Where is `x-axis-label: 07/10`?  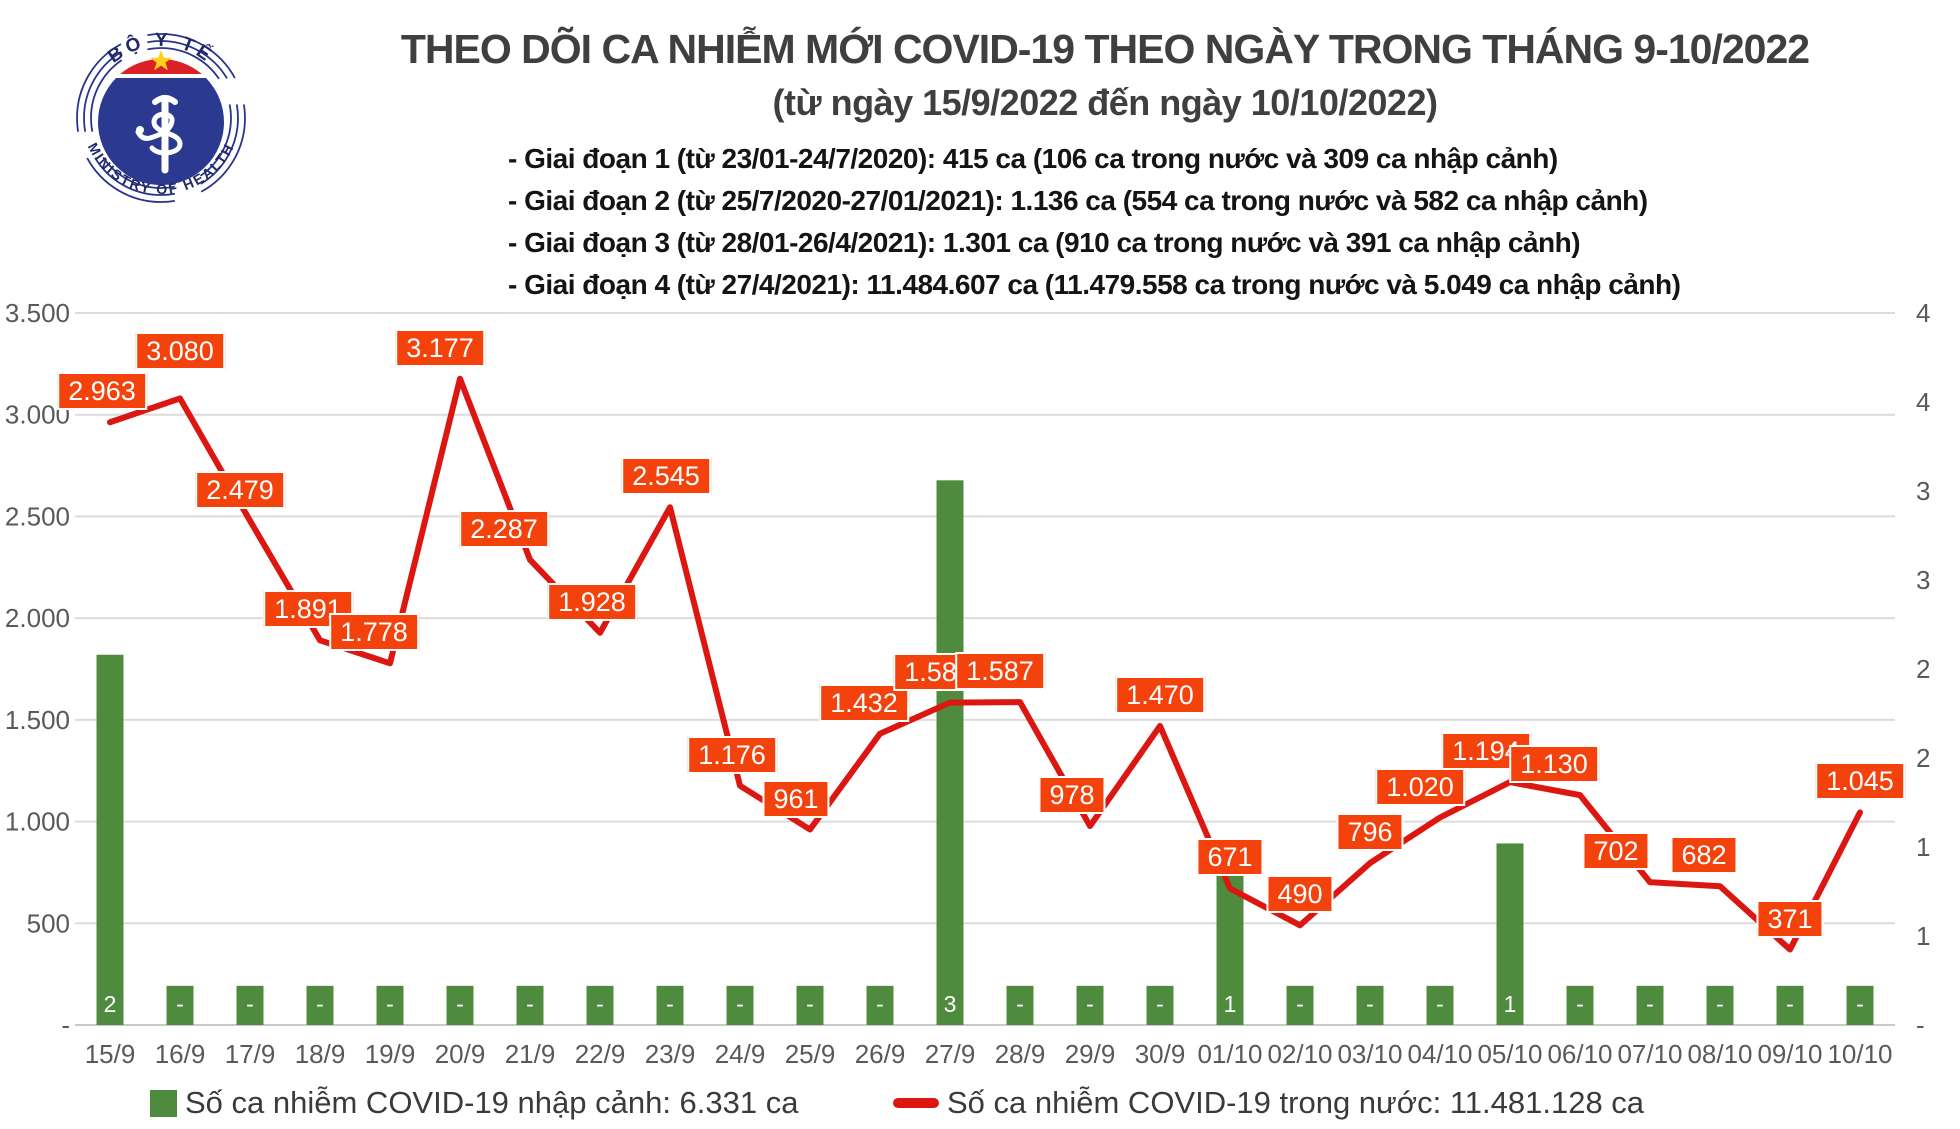 x-axis-label: 07/10 is located at coordinates (1649, 1054).